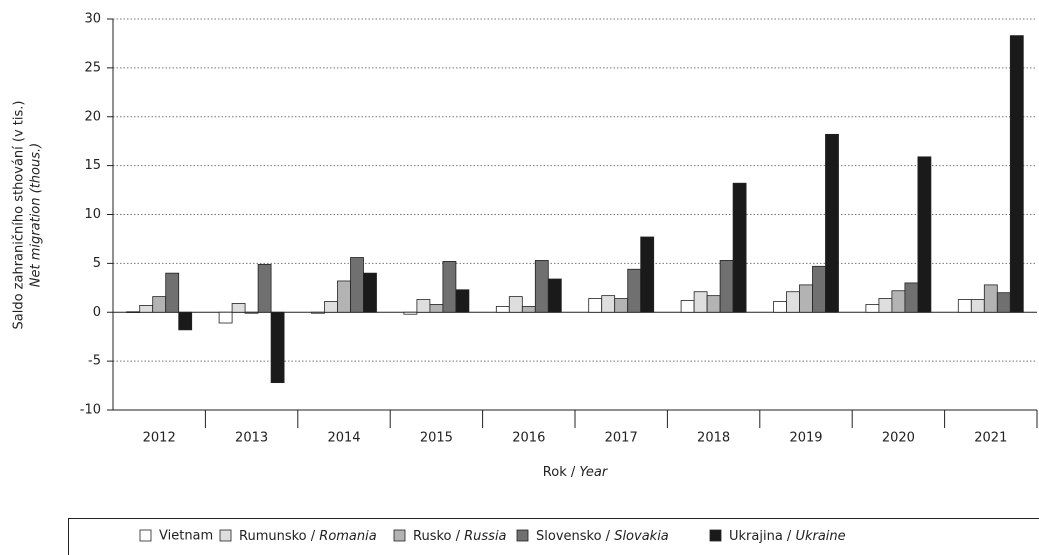 This screenshot has height=555, width=1039. Describe the element at coordinates (621, 438) in the screenshot. I see `x-tick-label: 2017` at that location.